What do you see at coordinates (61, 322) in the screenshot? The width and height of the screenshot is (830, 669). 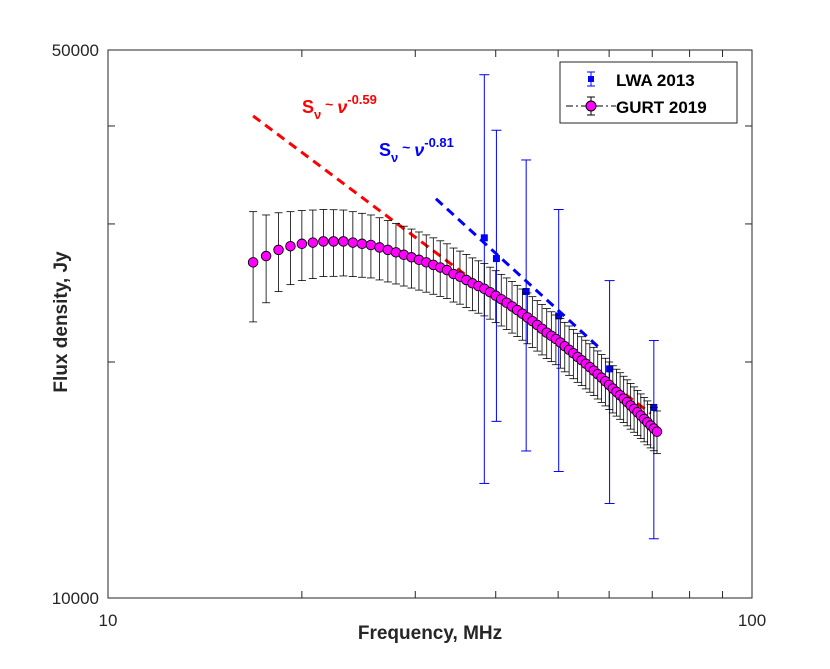 I see `y-axis-label: Flux density, Jy` at bounding box center [61, 322].